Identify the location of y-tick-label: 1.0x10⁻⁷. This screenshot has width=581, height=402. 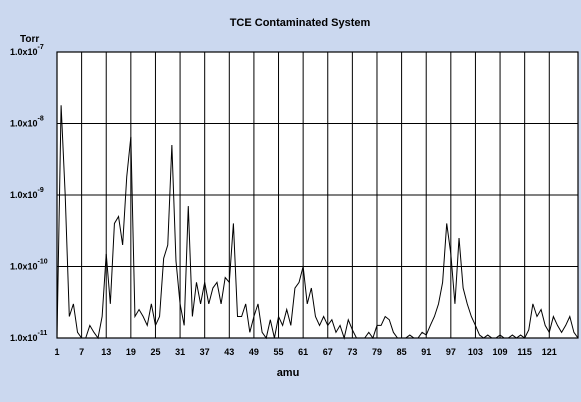
(27, 50).